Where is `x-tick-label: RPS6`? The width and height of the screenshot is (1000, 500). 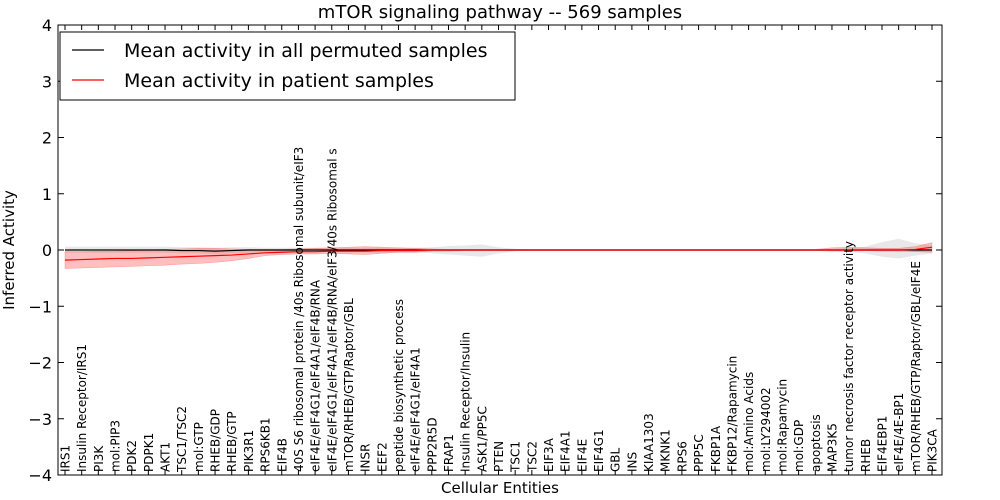
x-tick-label: RPS6 is located at coordinates (682, 456).